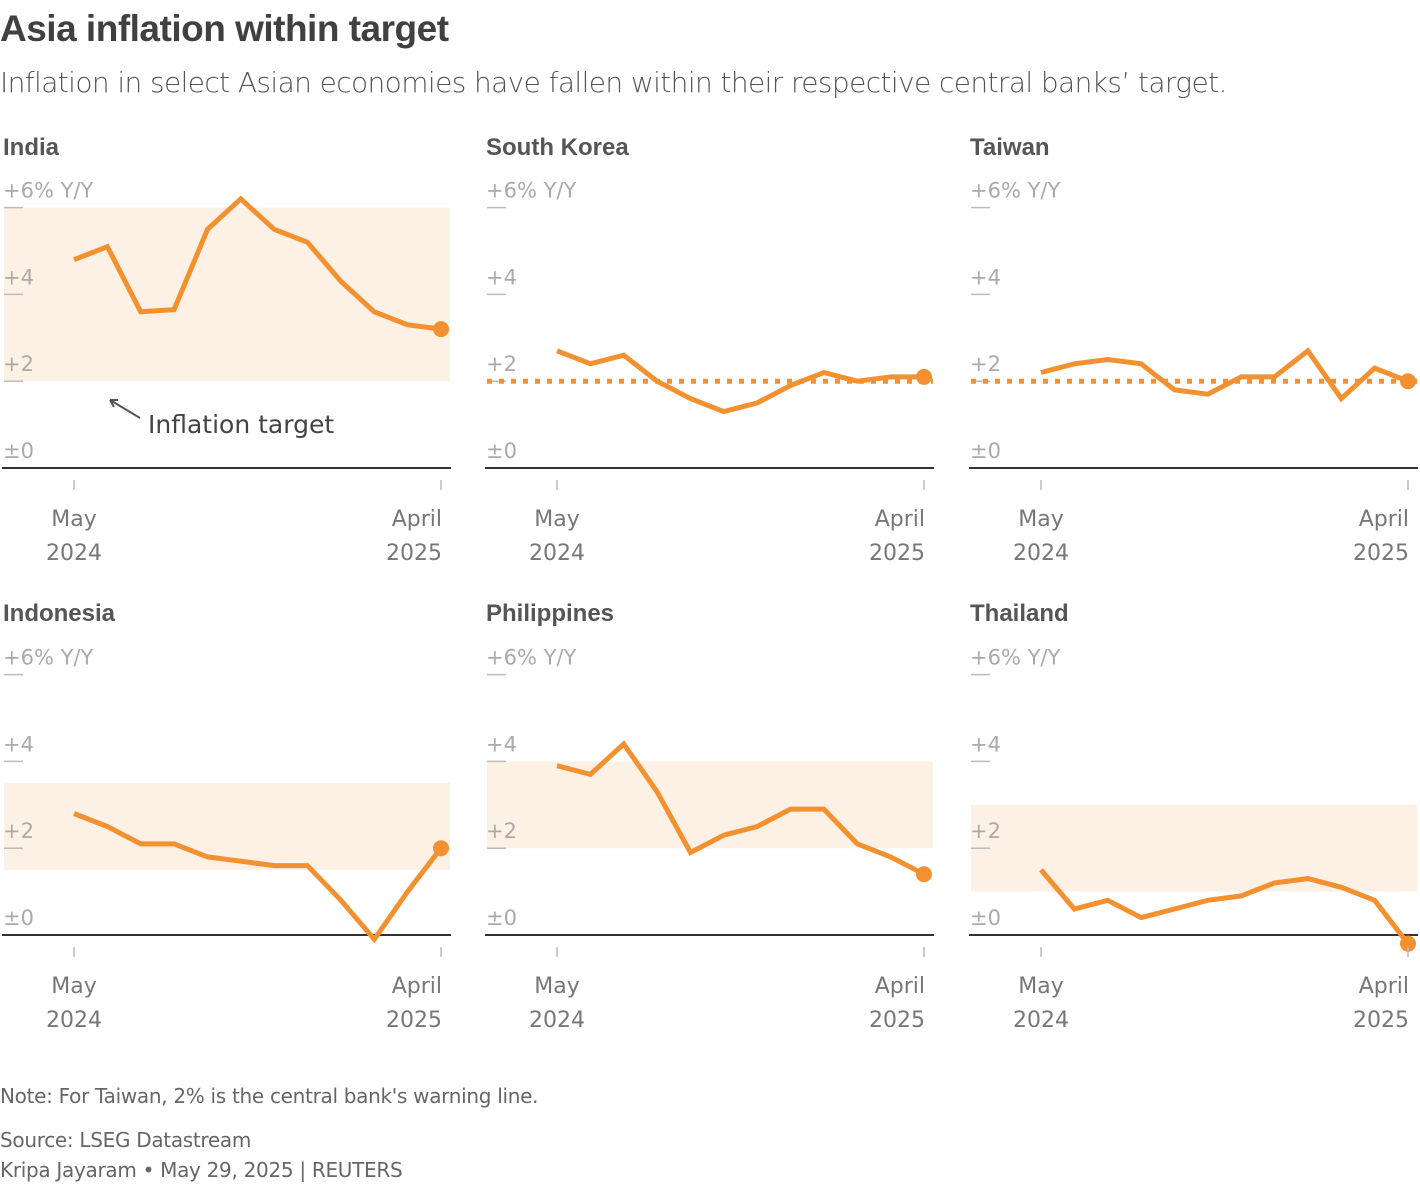 The width and height of the screenshot is (1420, 1188). What do you see at coordinates (1010, 147) in the screenshot?
I see `panel-title: Taiwan` at bounding box center [1010, 147].